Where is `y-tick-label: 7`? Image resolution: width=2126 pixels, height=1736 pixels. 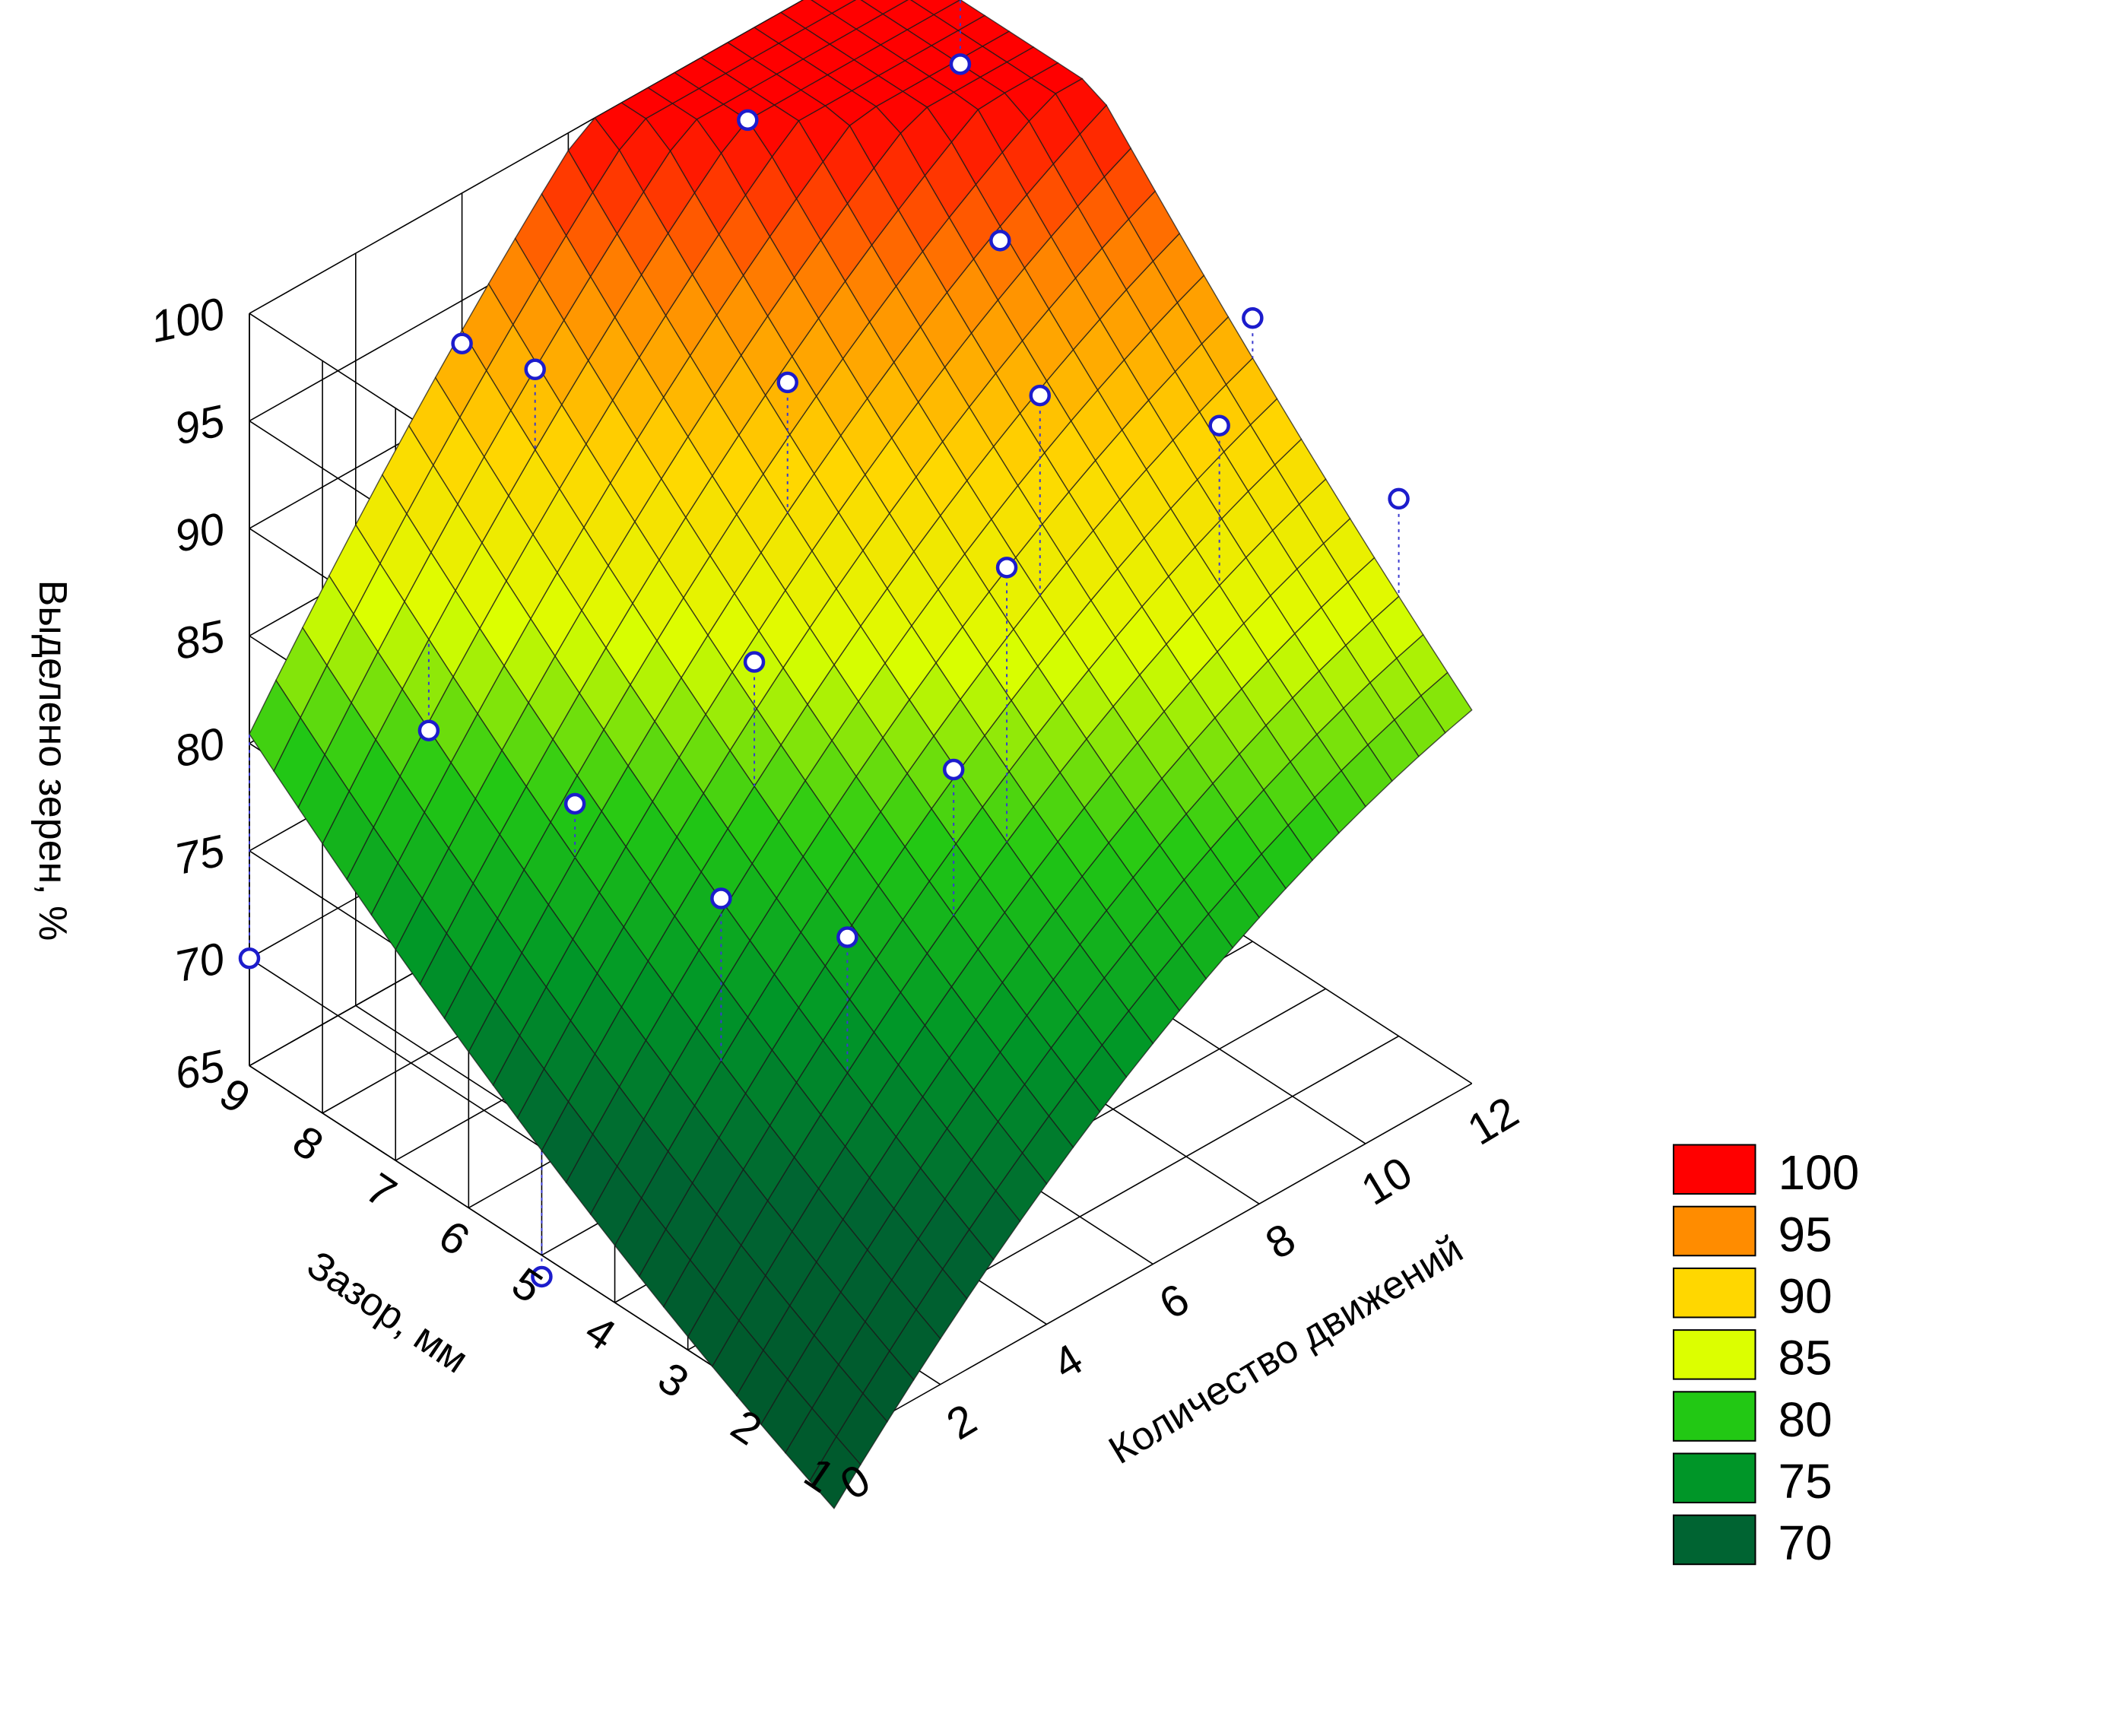 y-tick-label: 7 is located at coordinates (381, 1190).